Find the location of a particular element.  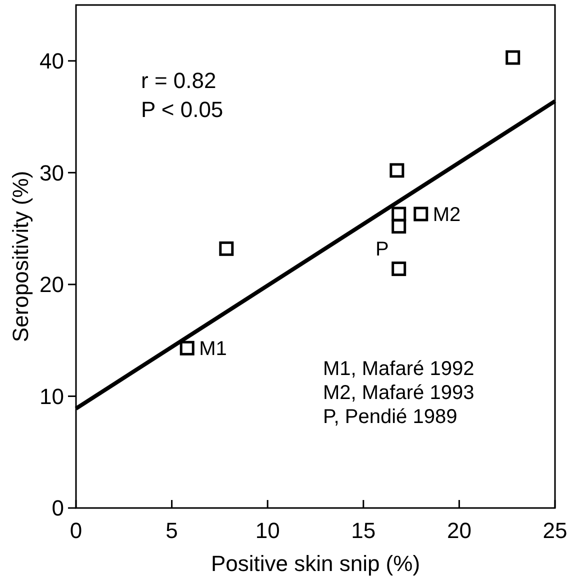

x-tick-label: 20 is located at coordinates (459, 530).